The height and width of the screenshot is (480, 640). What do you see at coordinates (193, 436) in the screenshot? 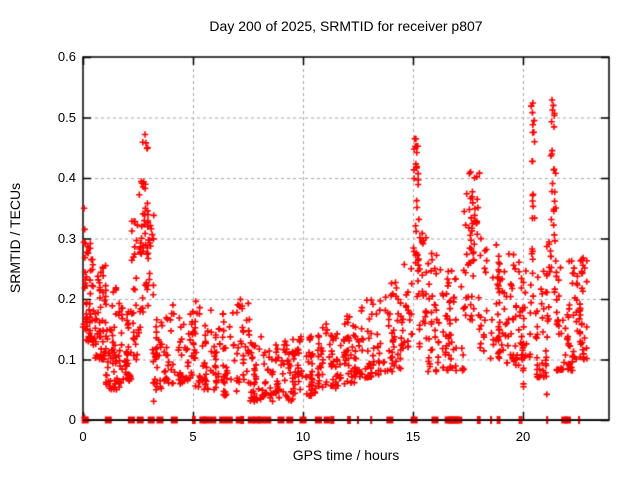
I see `x-tick-label: 5` at bounding box center [193, 436].